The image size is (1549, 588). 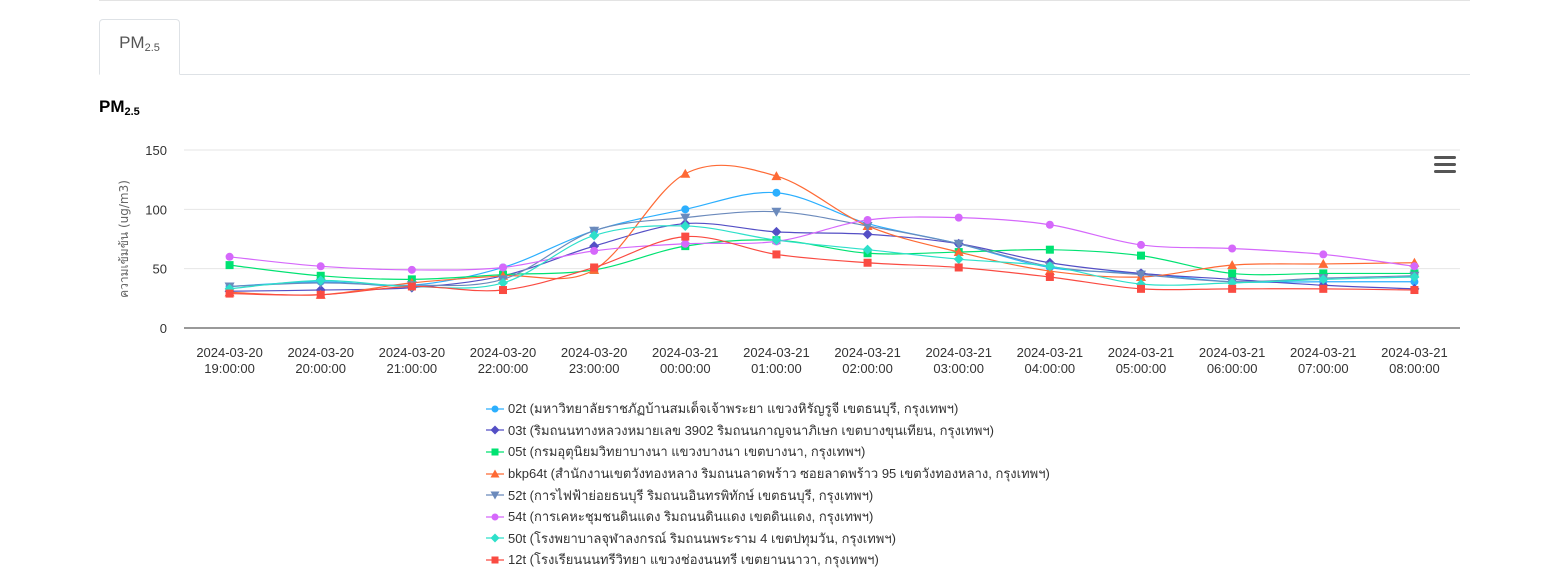 What do you see at coordinates (1414, 360) in the screenshot?
I see `x-tick-label: 2024-03-21 08:00:00` at bounding box center [1414, 360].